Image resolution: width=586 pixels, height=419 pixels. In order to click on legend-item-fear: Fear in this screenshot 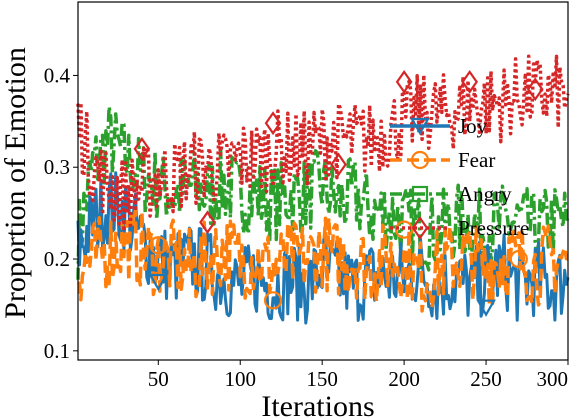, I will do `click(442, 160)`.